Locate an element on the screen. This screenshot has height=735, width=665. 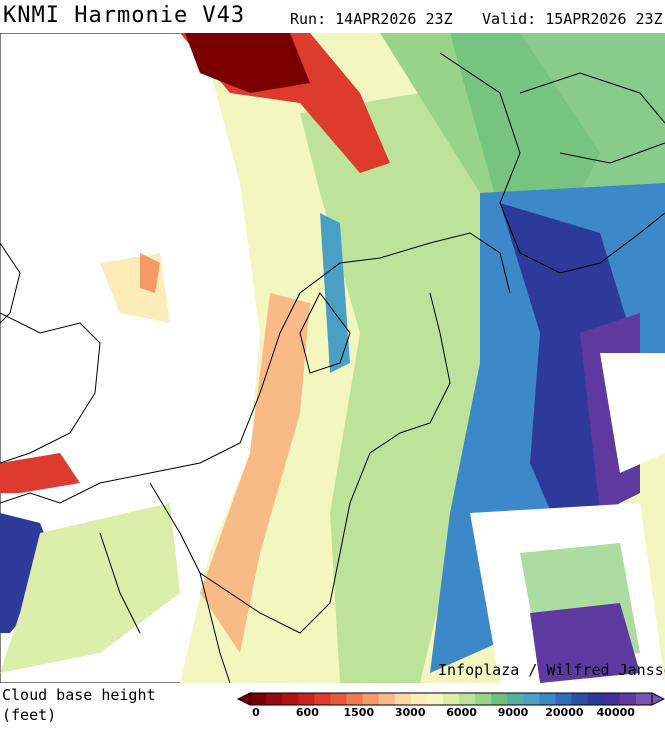
colorbar: 0 600 1500 3000 6000 9000 20000 40000 is located at coordinates (450, 705).